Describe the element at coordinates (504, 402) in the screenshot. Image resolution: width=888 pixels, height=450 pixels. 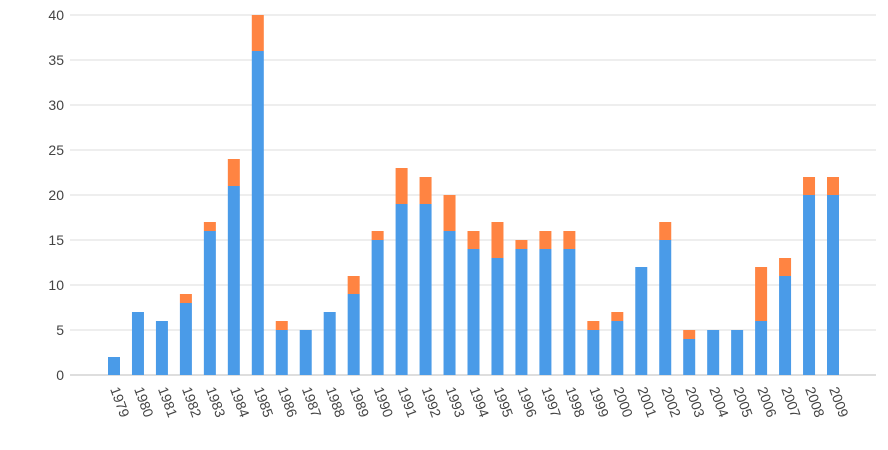
I see `x-tick-label: 1995` at that location.